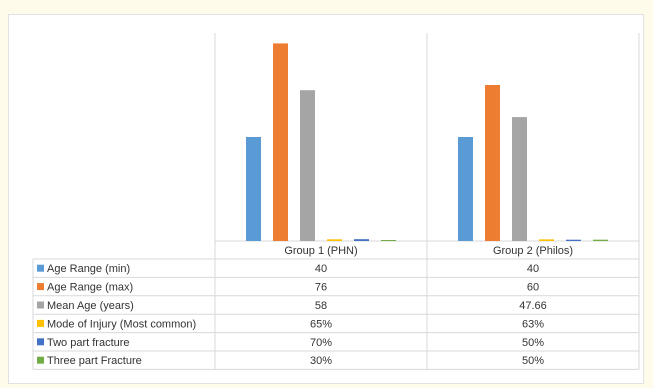 Image resolution: width=653 pixels, height=388 pixels. I want to click on category-label: Group 1 (PHN), so click(320, 251).